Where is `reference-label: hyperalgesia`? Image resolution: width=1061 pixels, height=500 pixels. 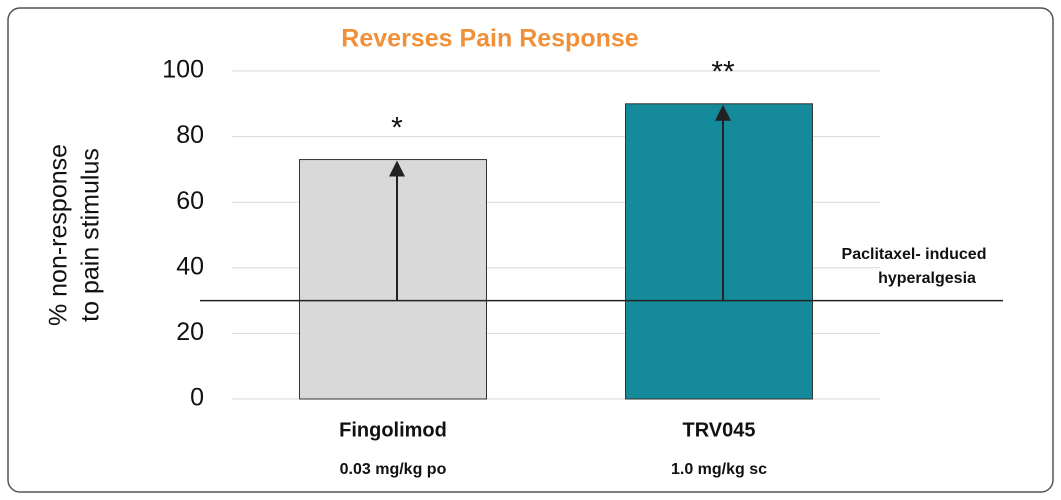 reference-label: hyperalgesia is located at coordinates (927, 278).